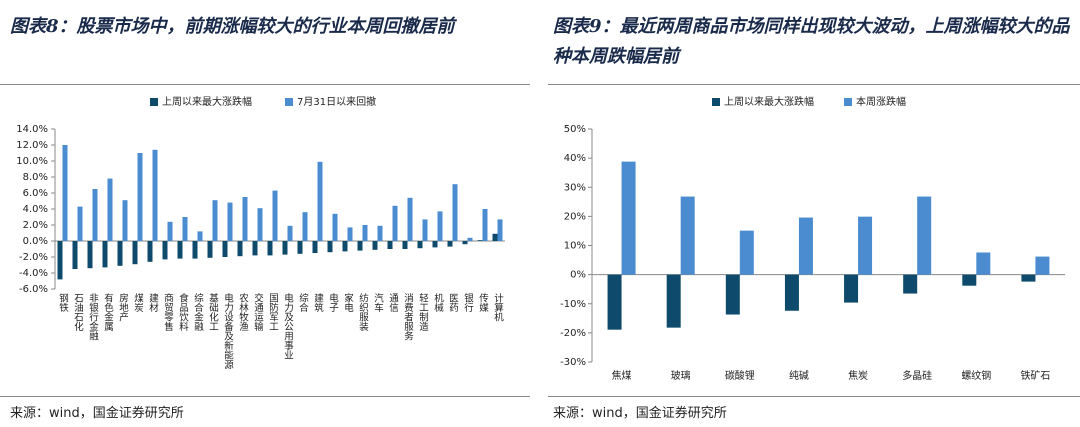 The height and width of the screenshot is (427, 1080). I want to click on x-tick-label: 焦炭, so click(858, 375).